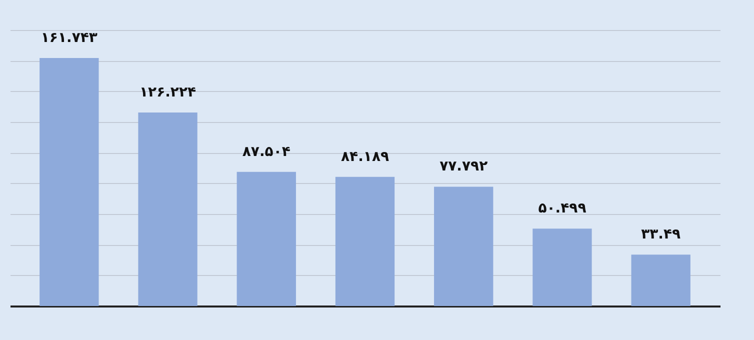 This screenshot has height=340, width=754. What do you see at coordinates (464, 166) in the screenshot?
I see `data-label: ۷۷.۷۹۲` at bounding box center [464, 166].